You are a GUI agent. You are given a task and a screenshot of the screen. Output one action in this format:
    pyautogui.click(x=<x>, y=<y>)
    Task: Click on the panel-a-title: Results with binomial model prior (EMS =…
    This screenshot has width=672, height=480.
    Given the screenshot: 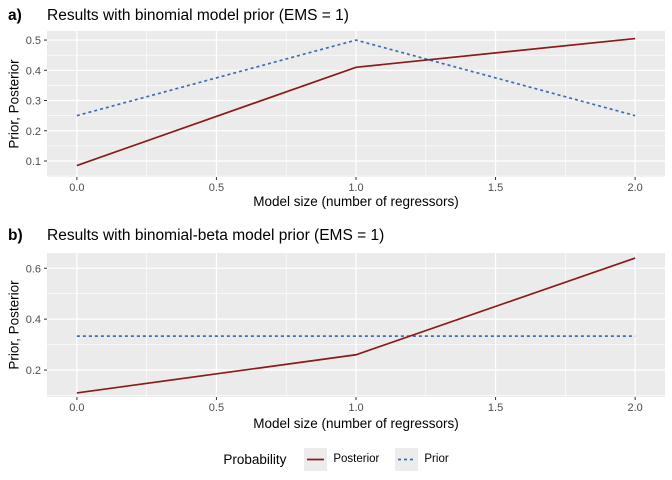 What is the action you would take?
    pyautogui.click(x=198, y=15)
    